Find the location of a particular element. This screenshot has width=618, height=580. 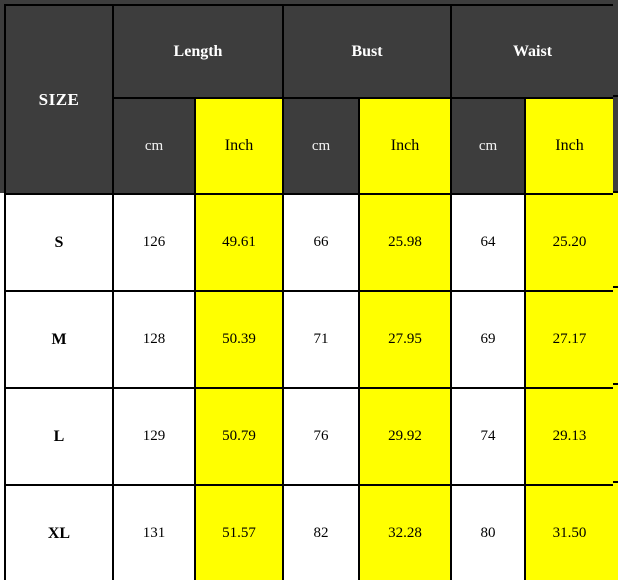

size-column-header: SIZE is located at coordinates (59, 99).